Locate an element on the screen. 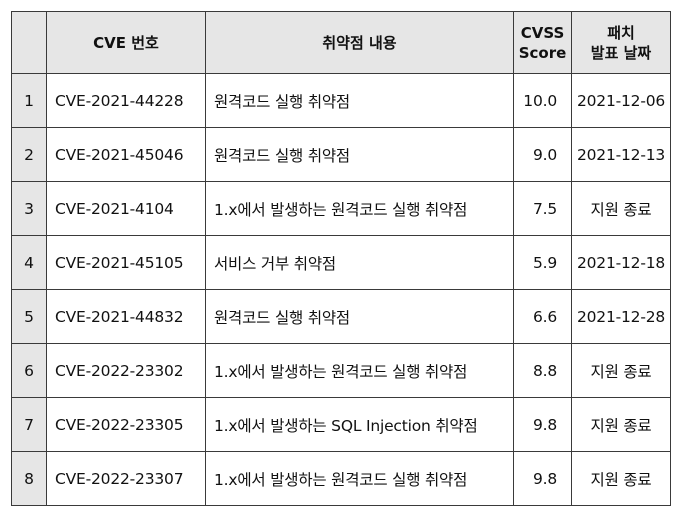  row-cve-id: CVE-2021-4104 is located at coordinates (126, 208).